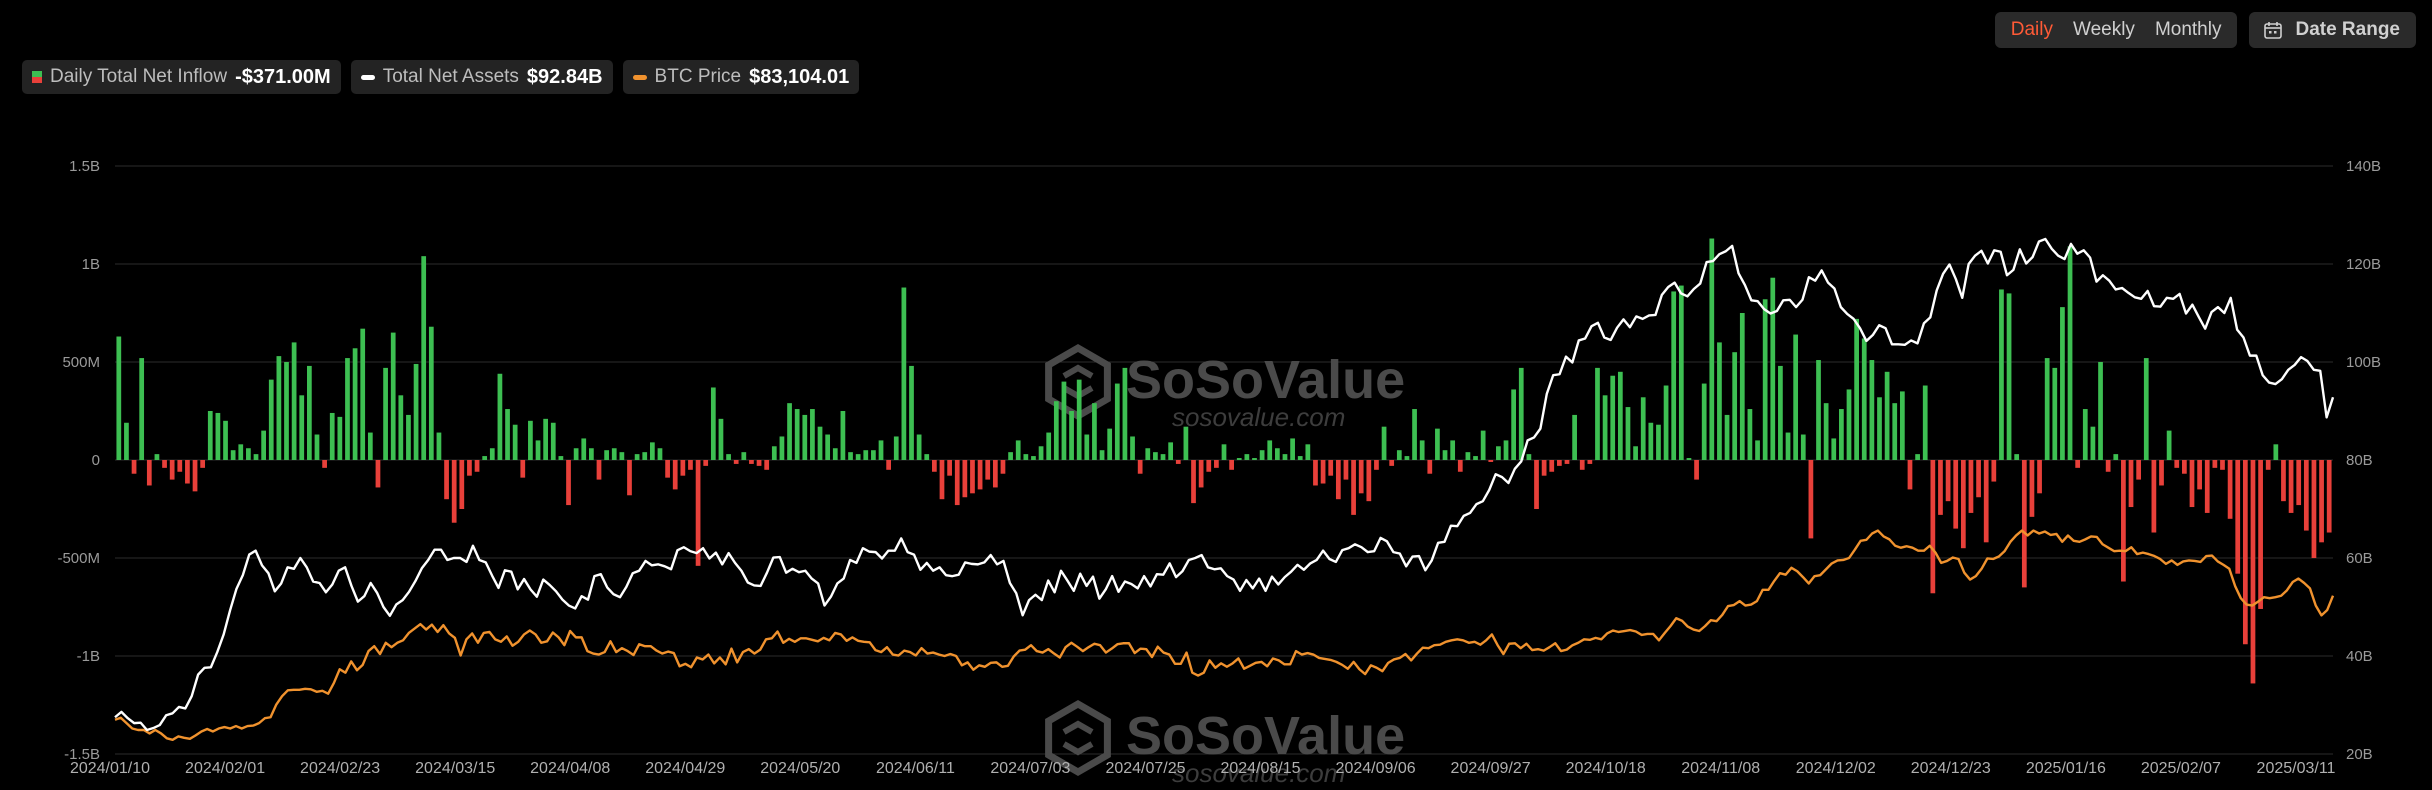  I want to click on watermark-url: sosovalue.com, so click(1258, 773).